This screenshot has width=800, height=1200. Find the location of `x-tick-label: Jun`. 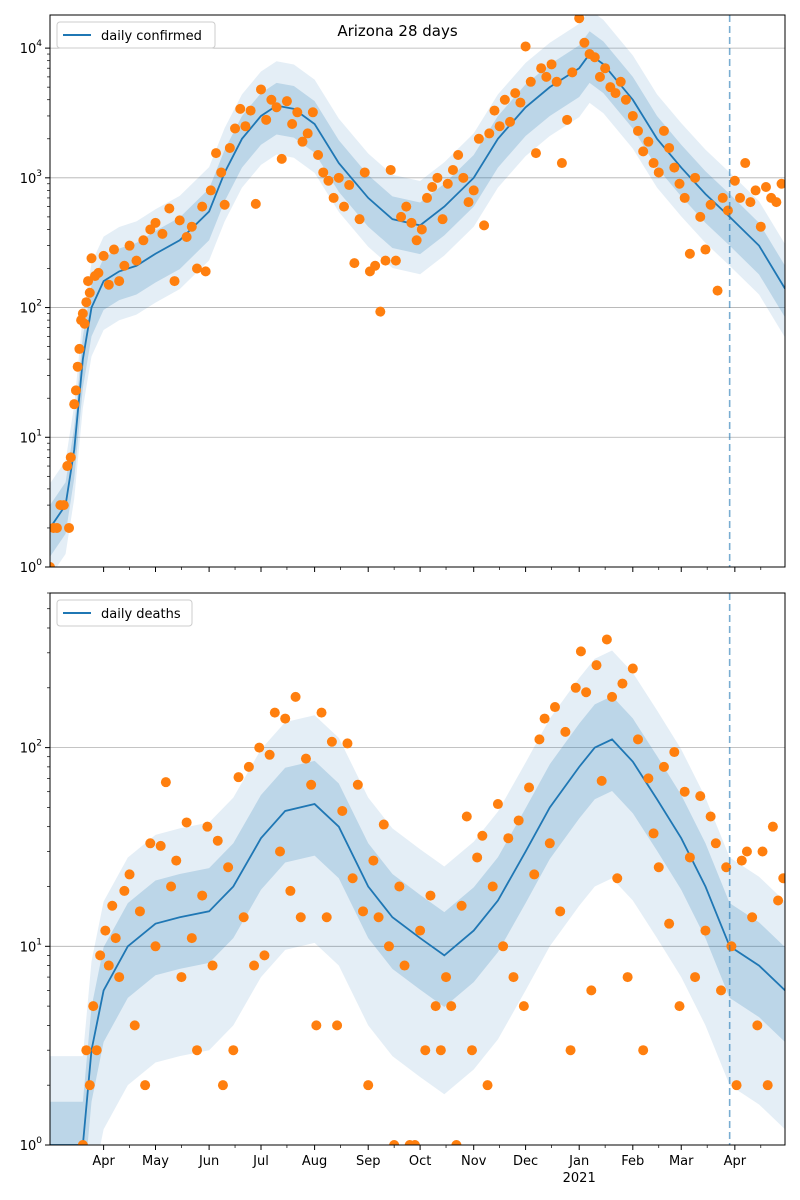

x-tick-label: Jun is located at coordinates (208, 1161).